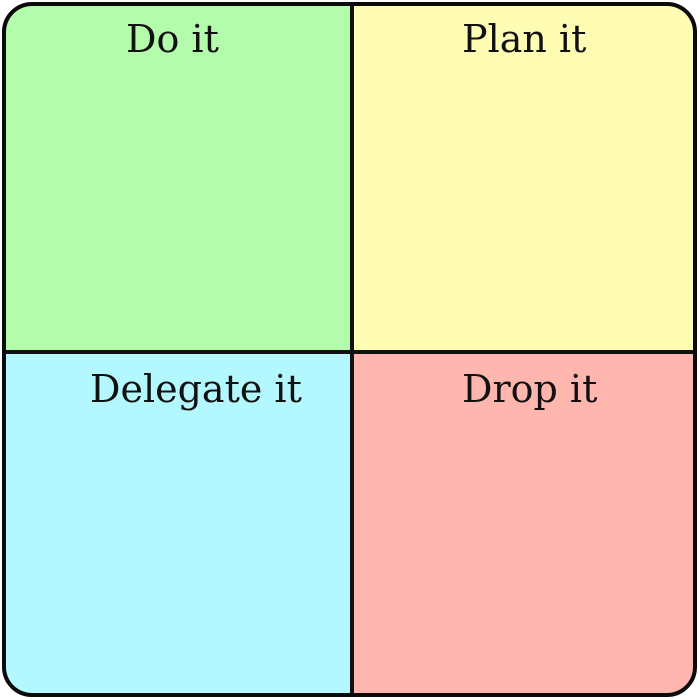  What do you see at coordinates (196, 389) in the screenshot?
I see `quadrant-label-delegate-it: Delegate it` at bounding box center [196, 389].